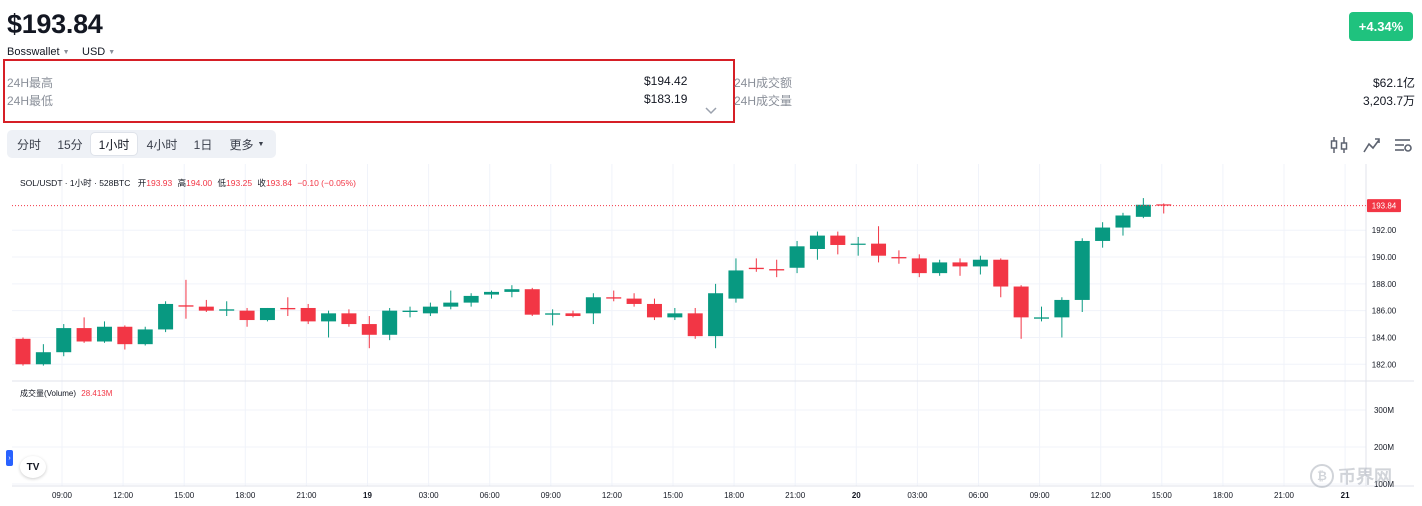 This screenshot has width=1422, height=506. I want to click on price-tick-label: 186.00, so click(1384, 311).